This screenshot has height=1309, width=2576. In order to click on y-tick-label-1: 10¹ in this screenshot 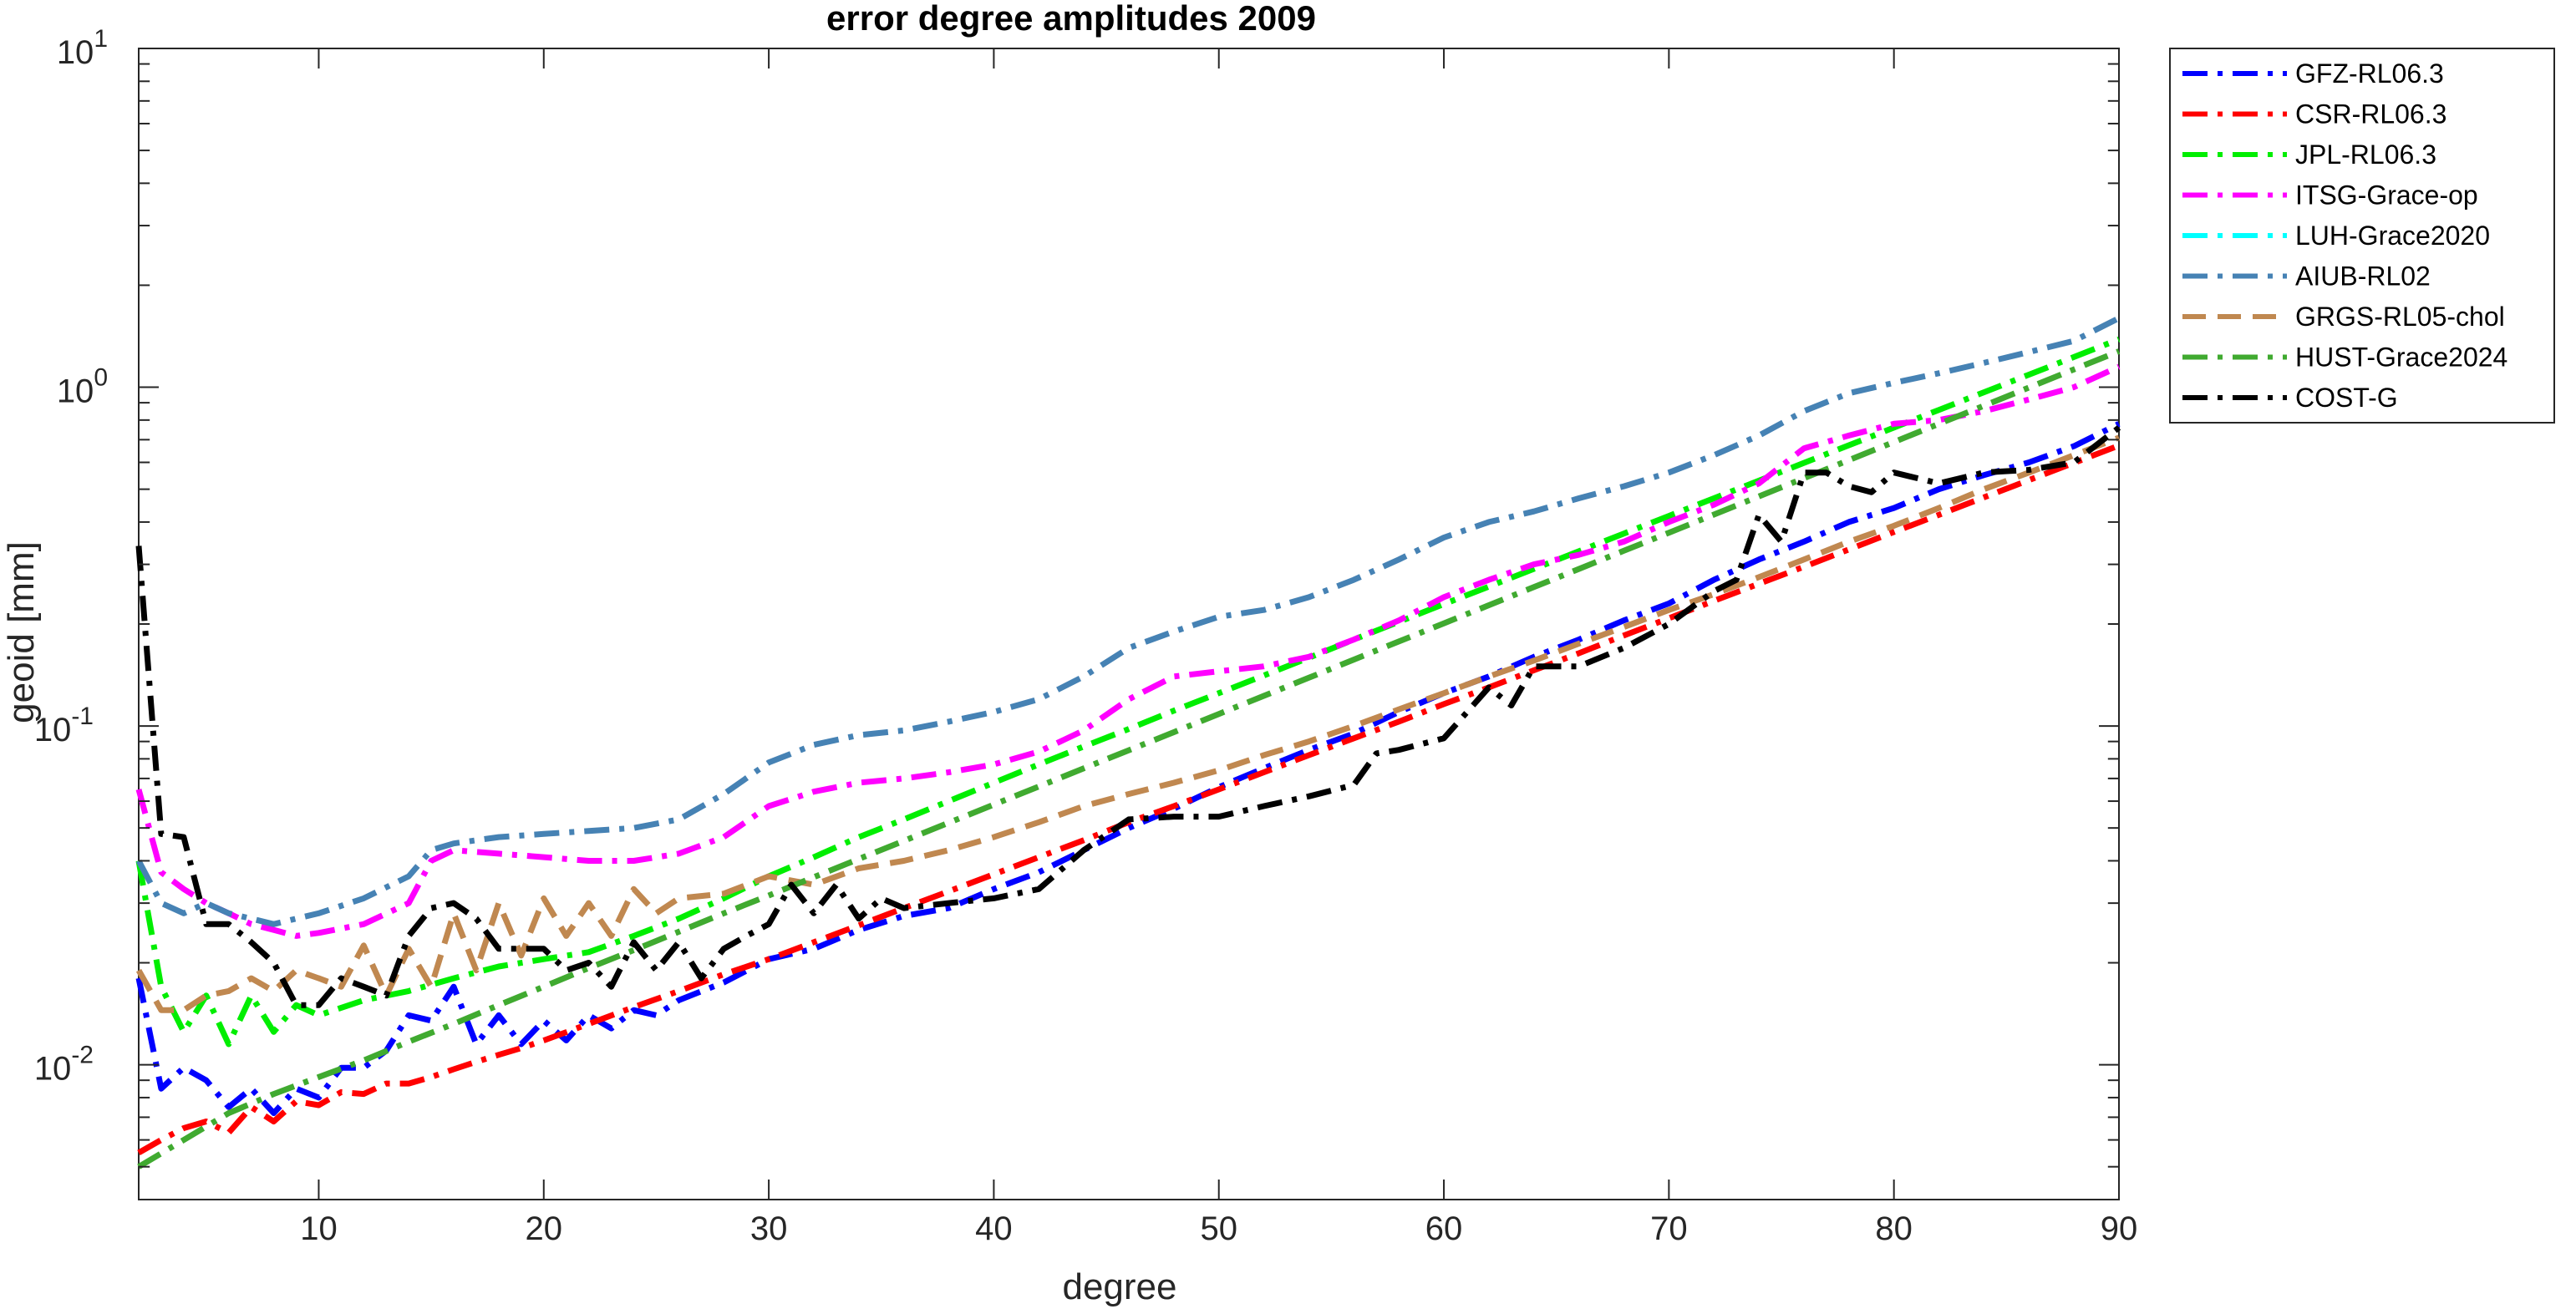, I will do `click(82, 48)`.